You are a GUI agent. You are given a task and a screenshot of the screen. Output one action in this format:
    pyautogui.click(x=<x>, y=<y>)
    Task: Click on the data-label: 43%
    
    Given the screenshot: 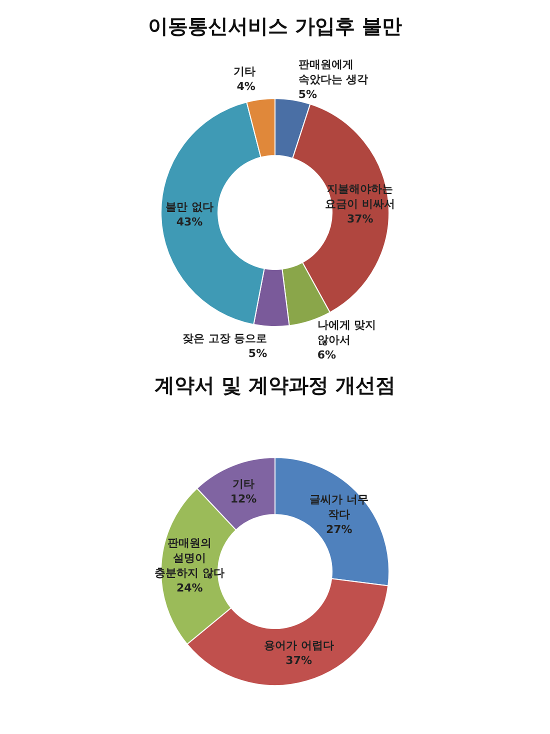 What is the action you would take?
    pyautogui.click(x=189, y=222)
    